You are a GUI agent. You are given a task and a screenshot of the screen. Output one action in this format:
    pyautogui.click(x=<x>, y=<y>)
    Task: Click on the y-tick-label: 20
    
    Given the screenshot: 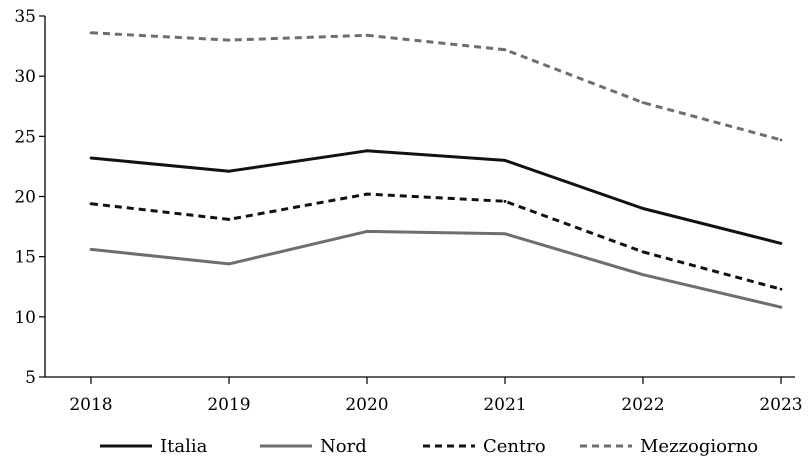 What is the action you would take?
    pyautogui.click(x=25, y=198)
    